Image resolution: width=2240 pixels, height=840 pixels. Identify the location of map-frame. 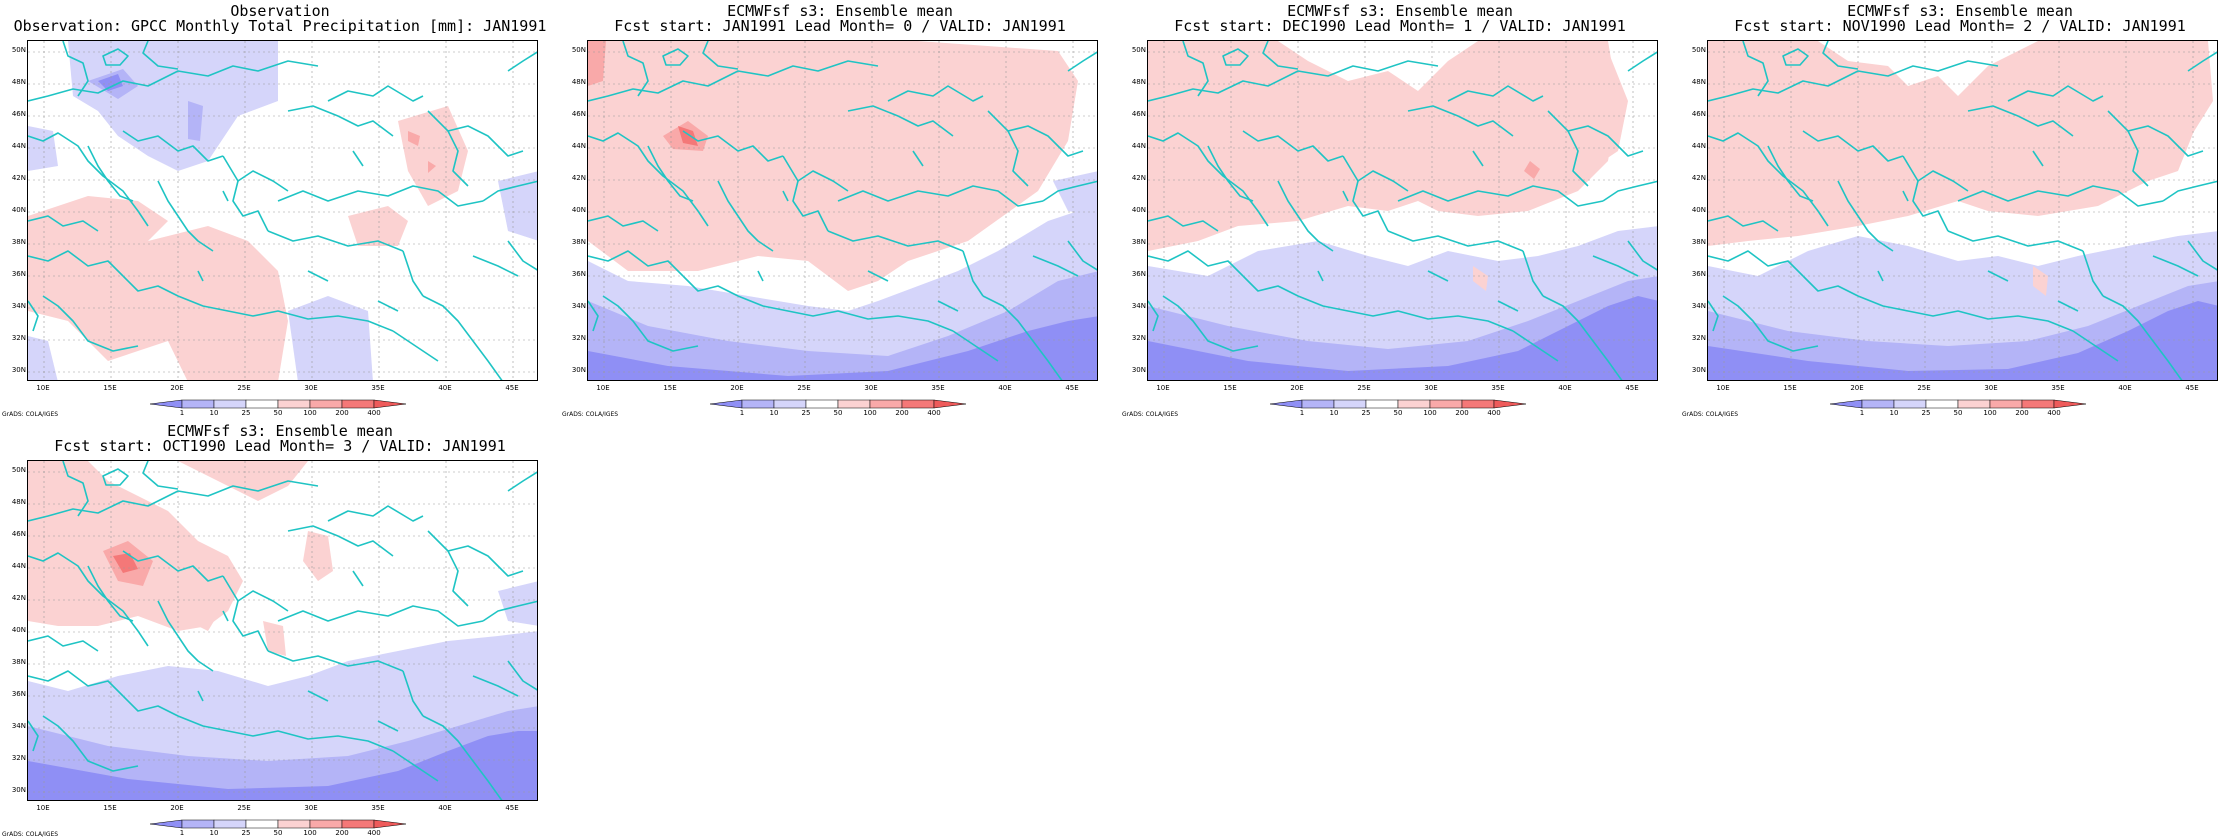
(282, 210).